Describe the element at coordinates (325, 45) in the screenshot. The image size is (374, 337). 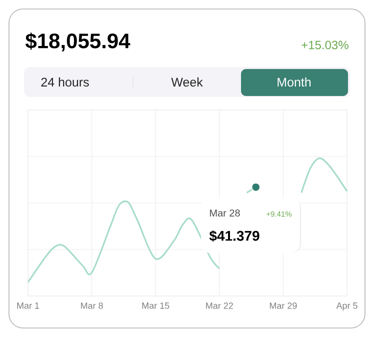
I see `chart-subtitle: +15.03%` at that location.